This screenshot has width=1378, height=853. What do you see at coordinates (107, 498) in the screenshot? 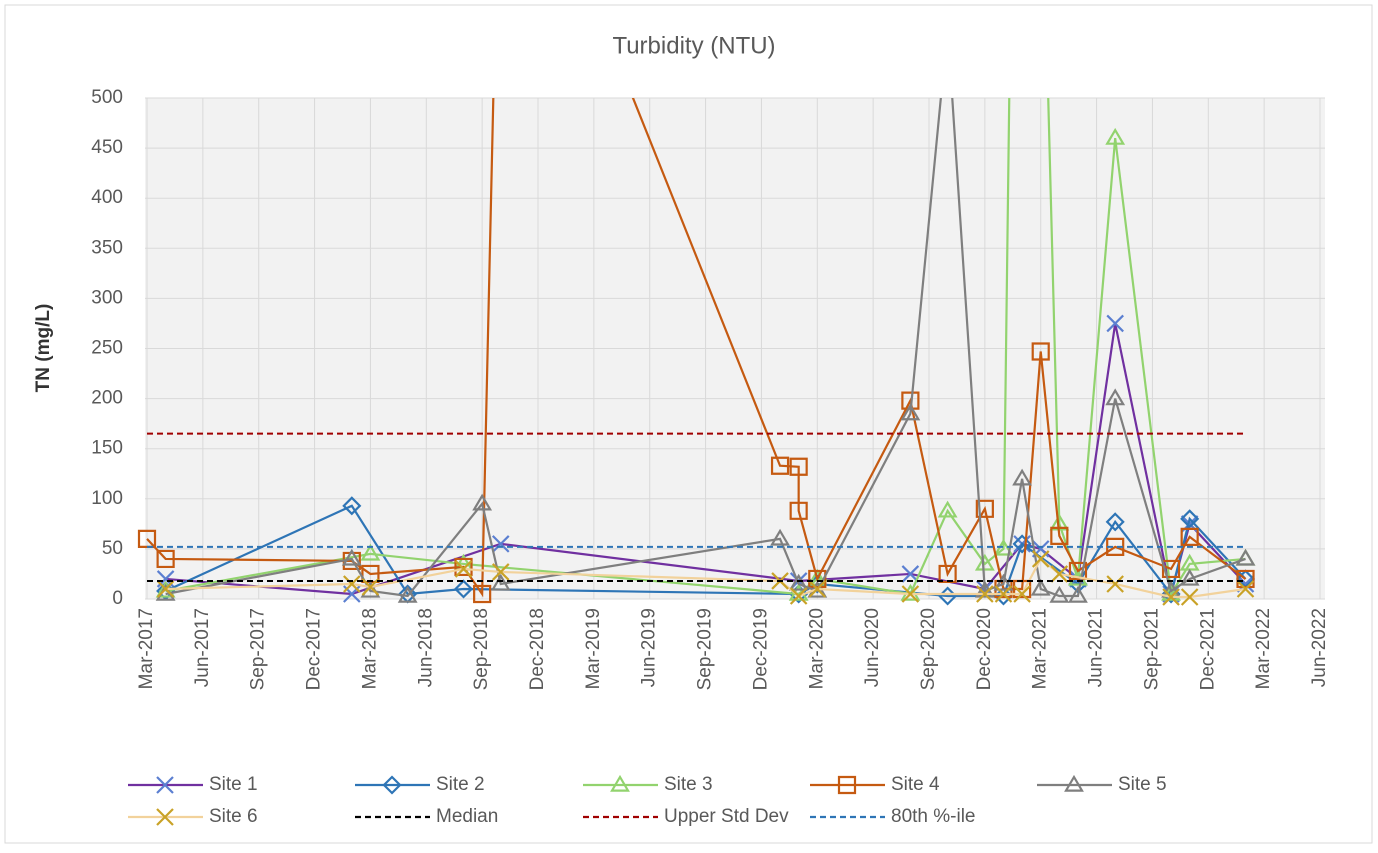
I see `y-tick-label: 100` at bounding box center [107, 498].